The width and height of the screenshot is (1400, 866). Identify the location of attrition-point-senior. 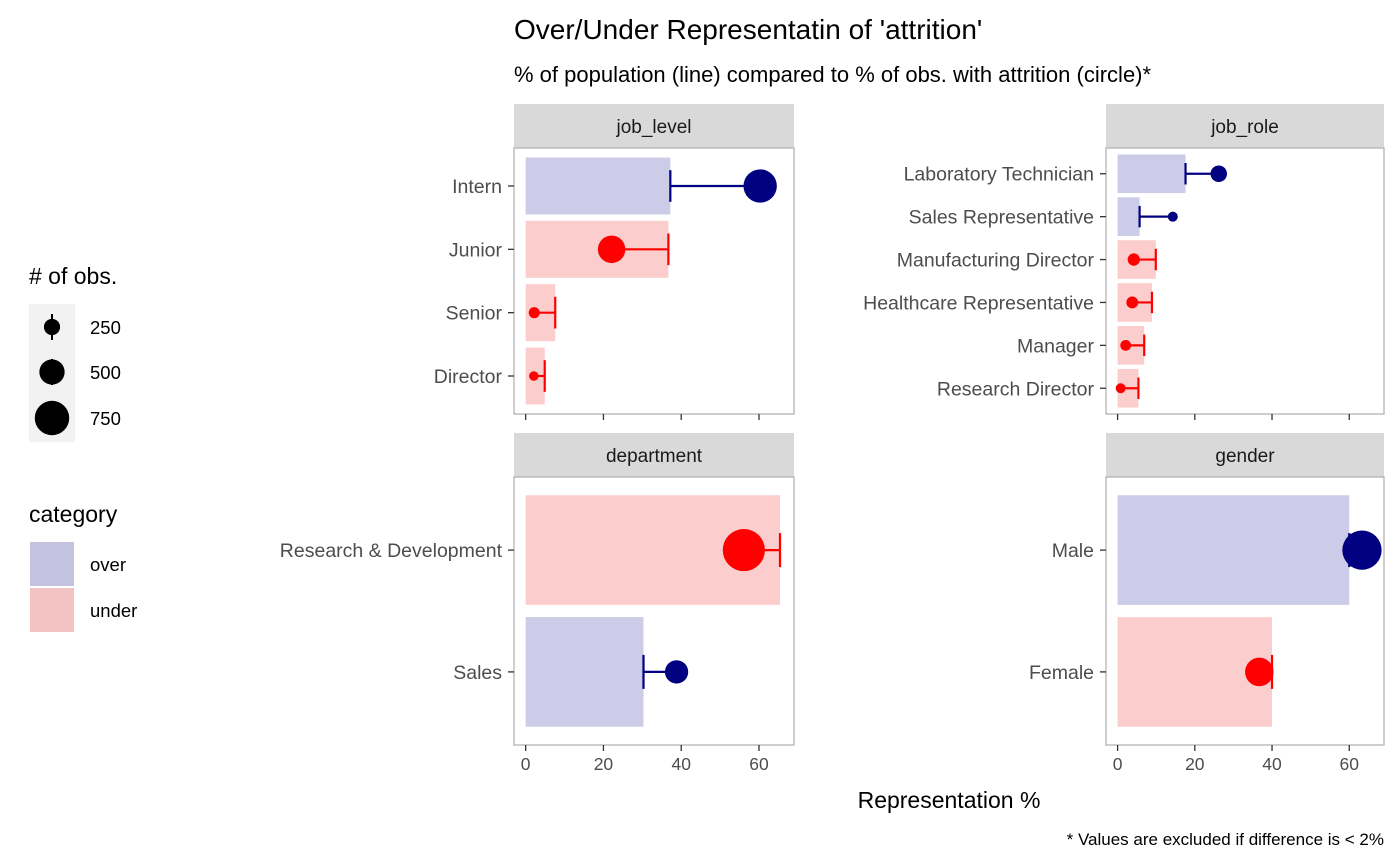
(534, 313).